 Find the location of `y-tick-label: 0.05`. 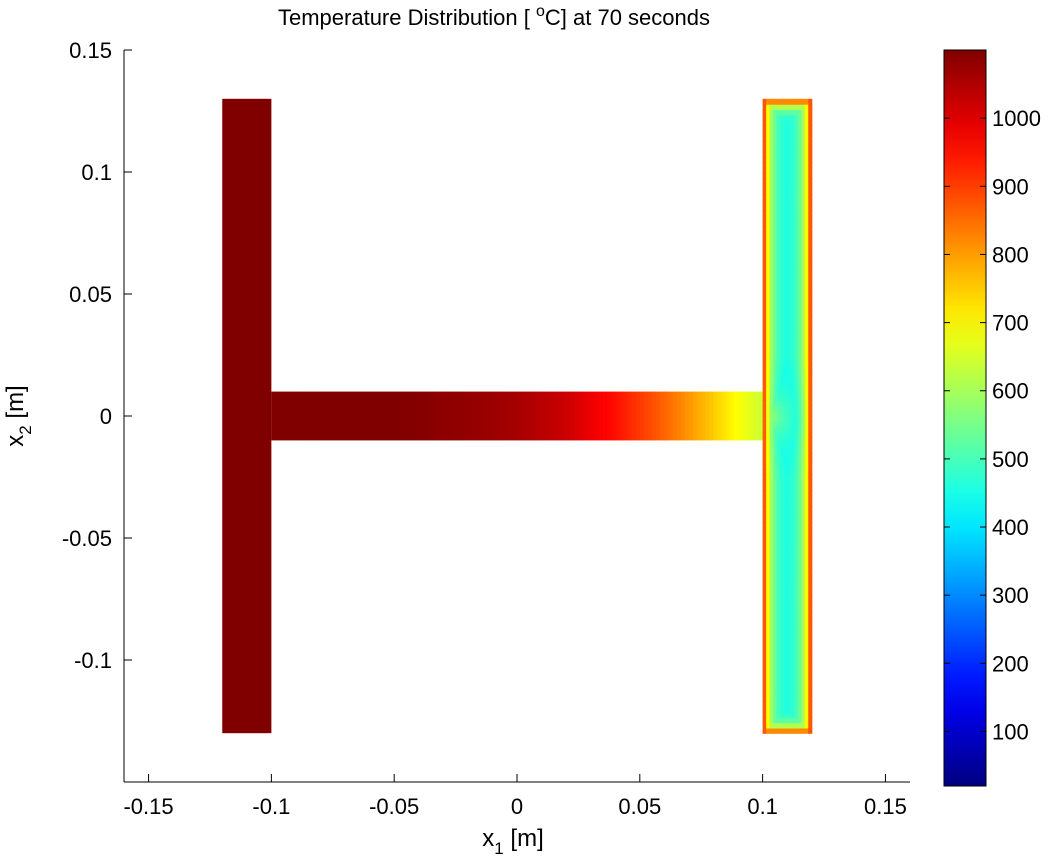

y-tick-label: 0.05 is located at coordinates (90, 294).